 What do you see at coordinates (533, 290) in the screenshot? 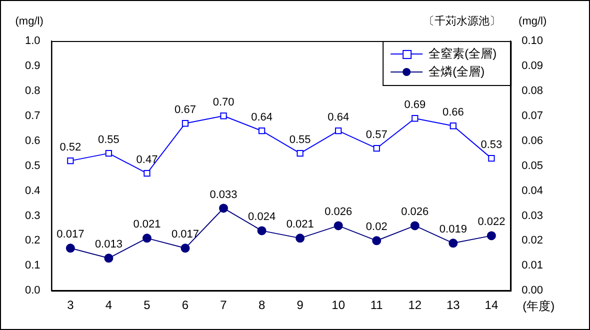
I see `y2-tick-label: 0.00` at bounding box center [533, 290].